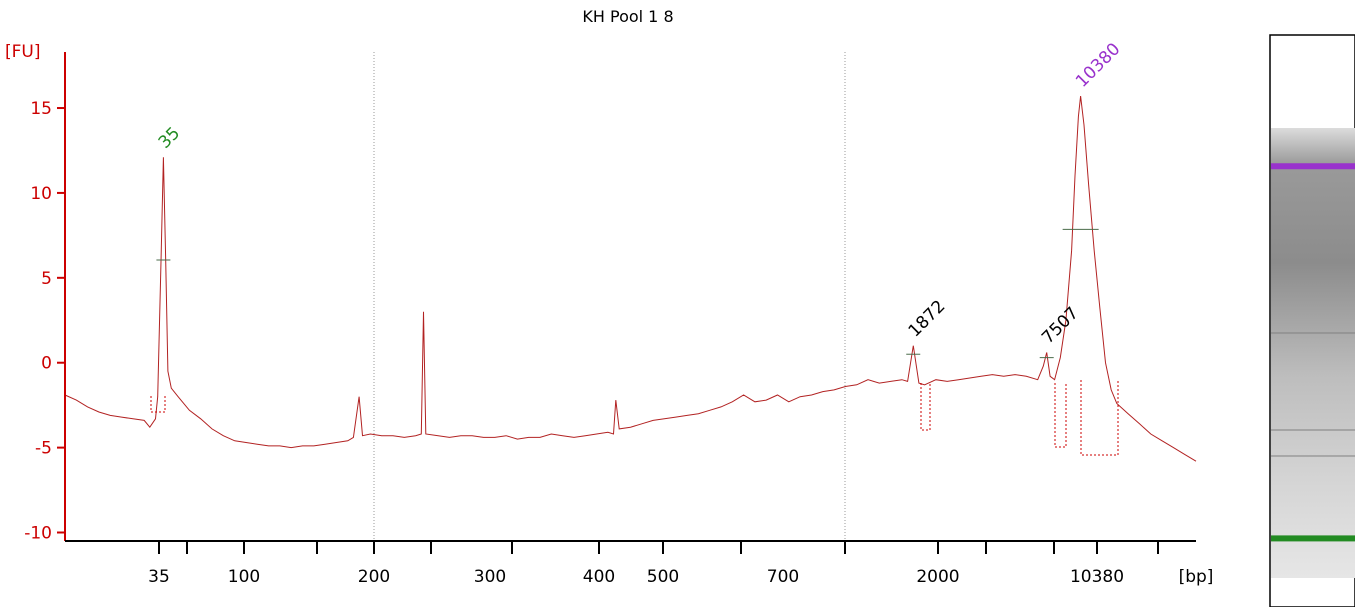  Describe the element at coordinates (490, 577) in the screenshot. I see `x-tick-label: 300` at that location.